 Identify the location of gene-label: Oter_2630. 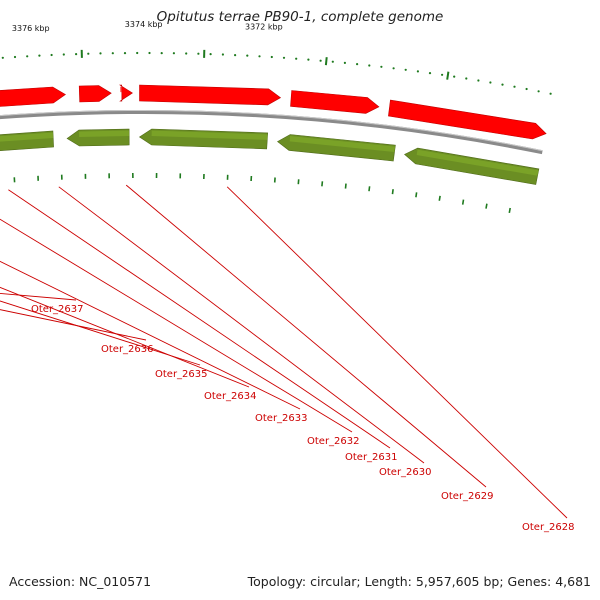
(405, 472).